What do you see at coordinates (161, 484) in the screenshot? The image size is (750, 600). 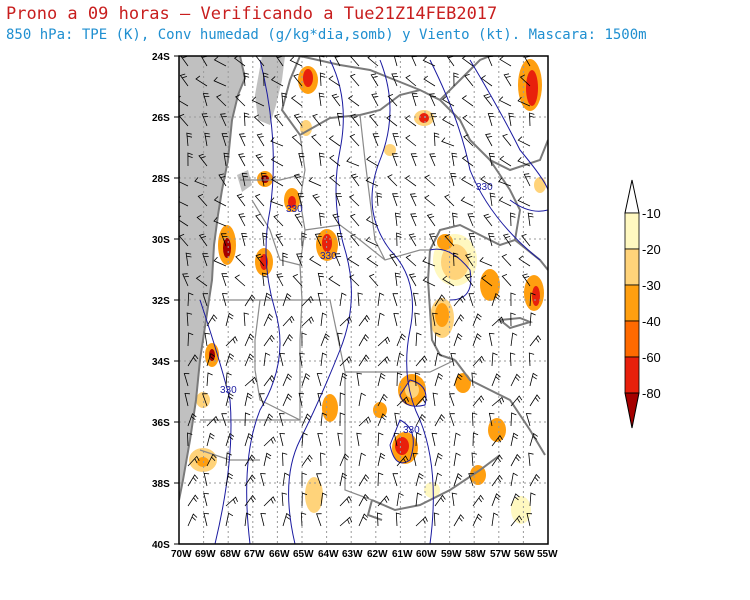 I see `lat-label-38s: 38S` at bounding box center [161, 484].